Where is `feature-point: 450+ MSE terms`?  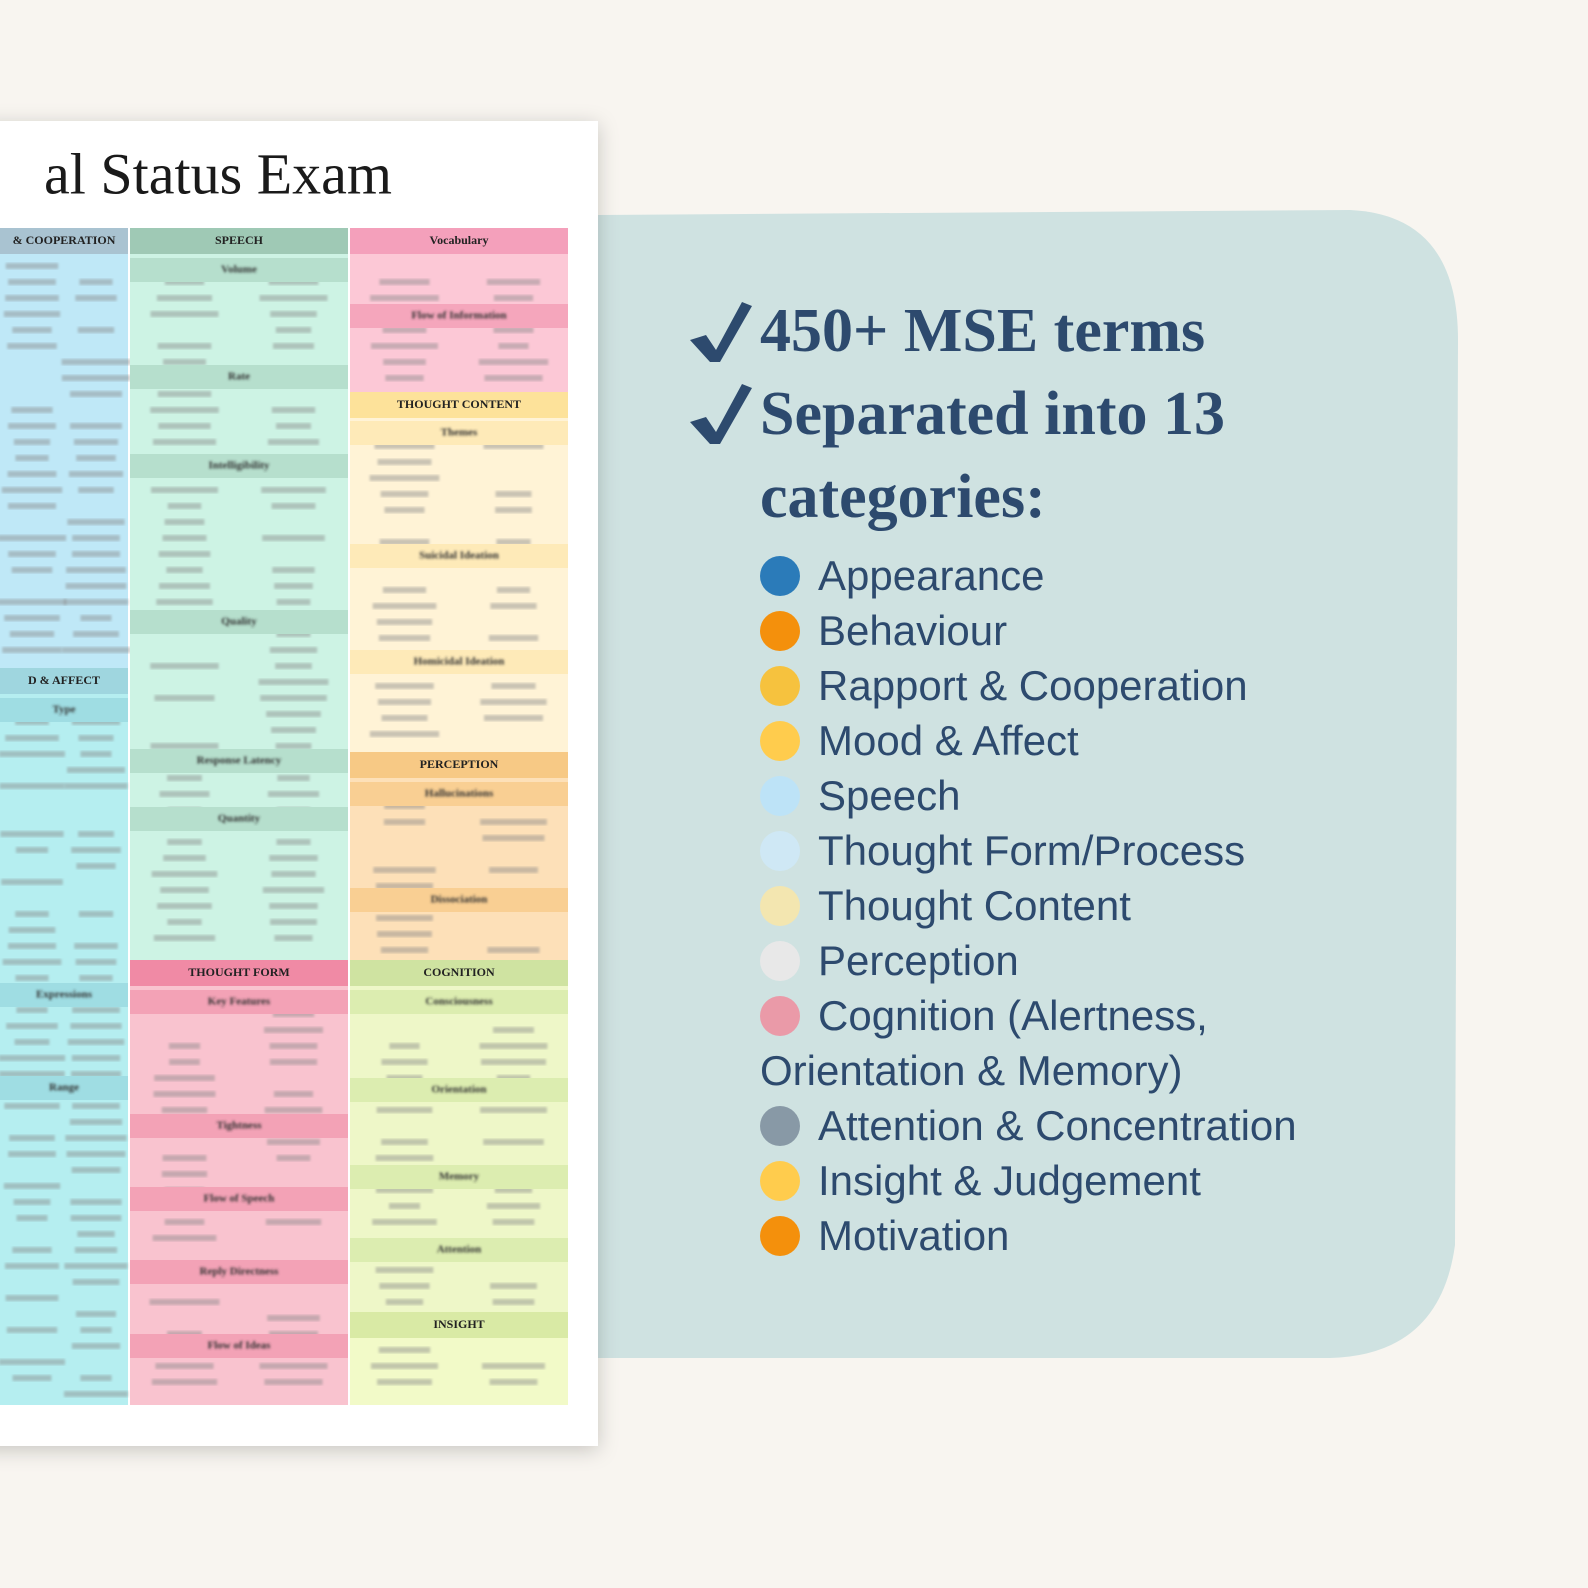
feature-point: 450+ MSE terms is located at coordinates (983, 331).